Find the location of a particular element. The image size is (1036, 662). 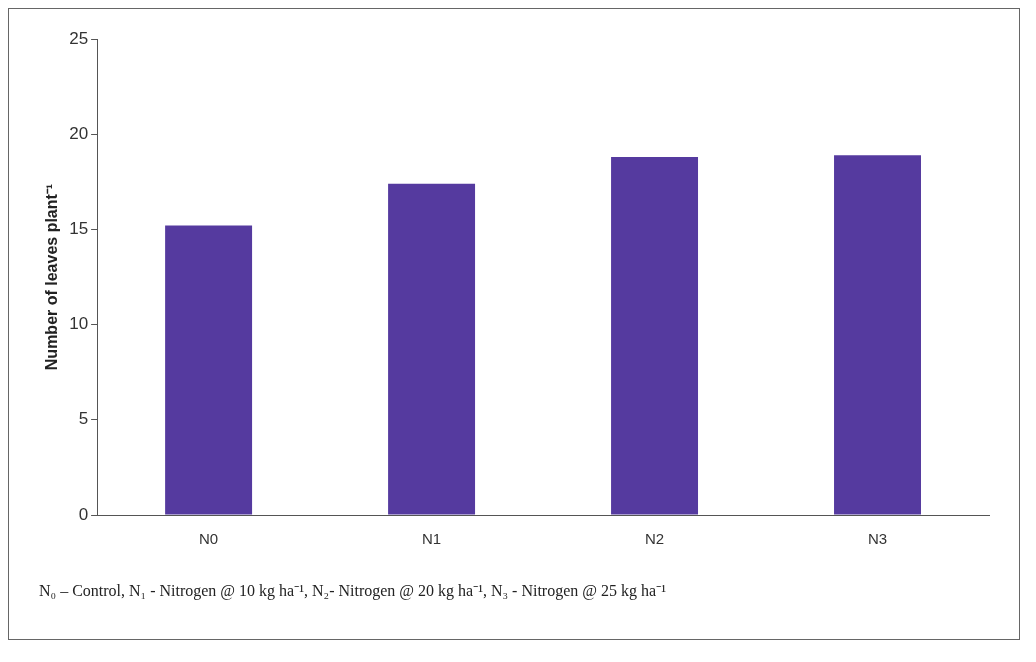

y-axis-title: Number of leaves plant⁻¹ is located at coordinates (52, 277).